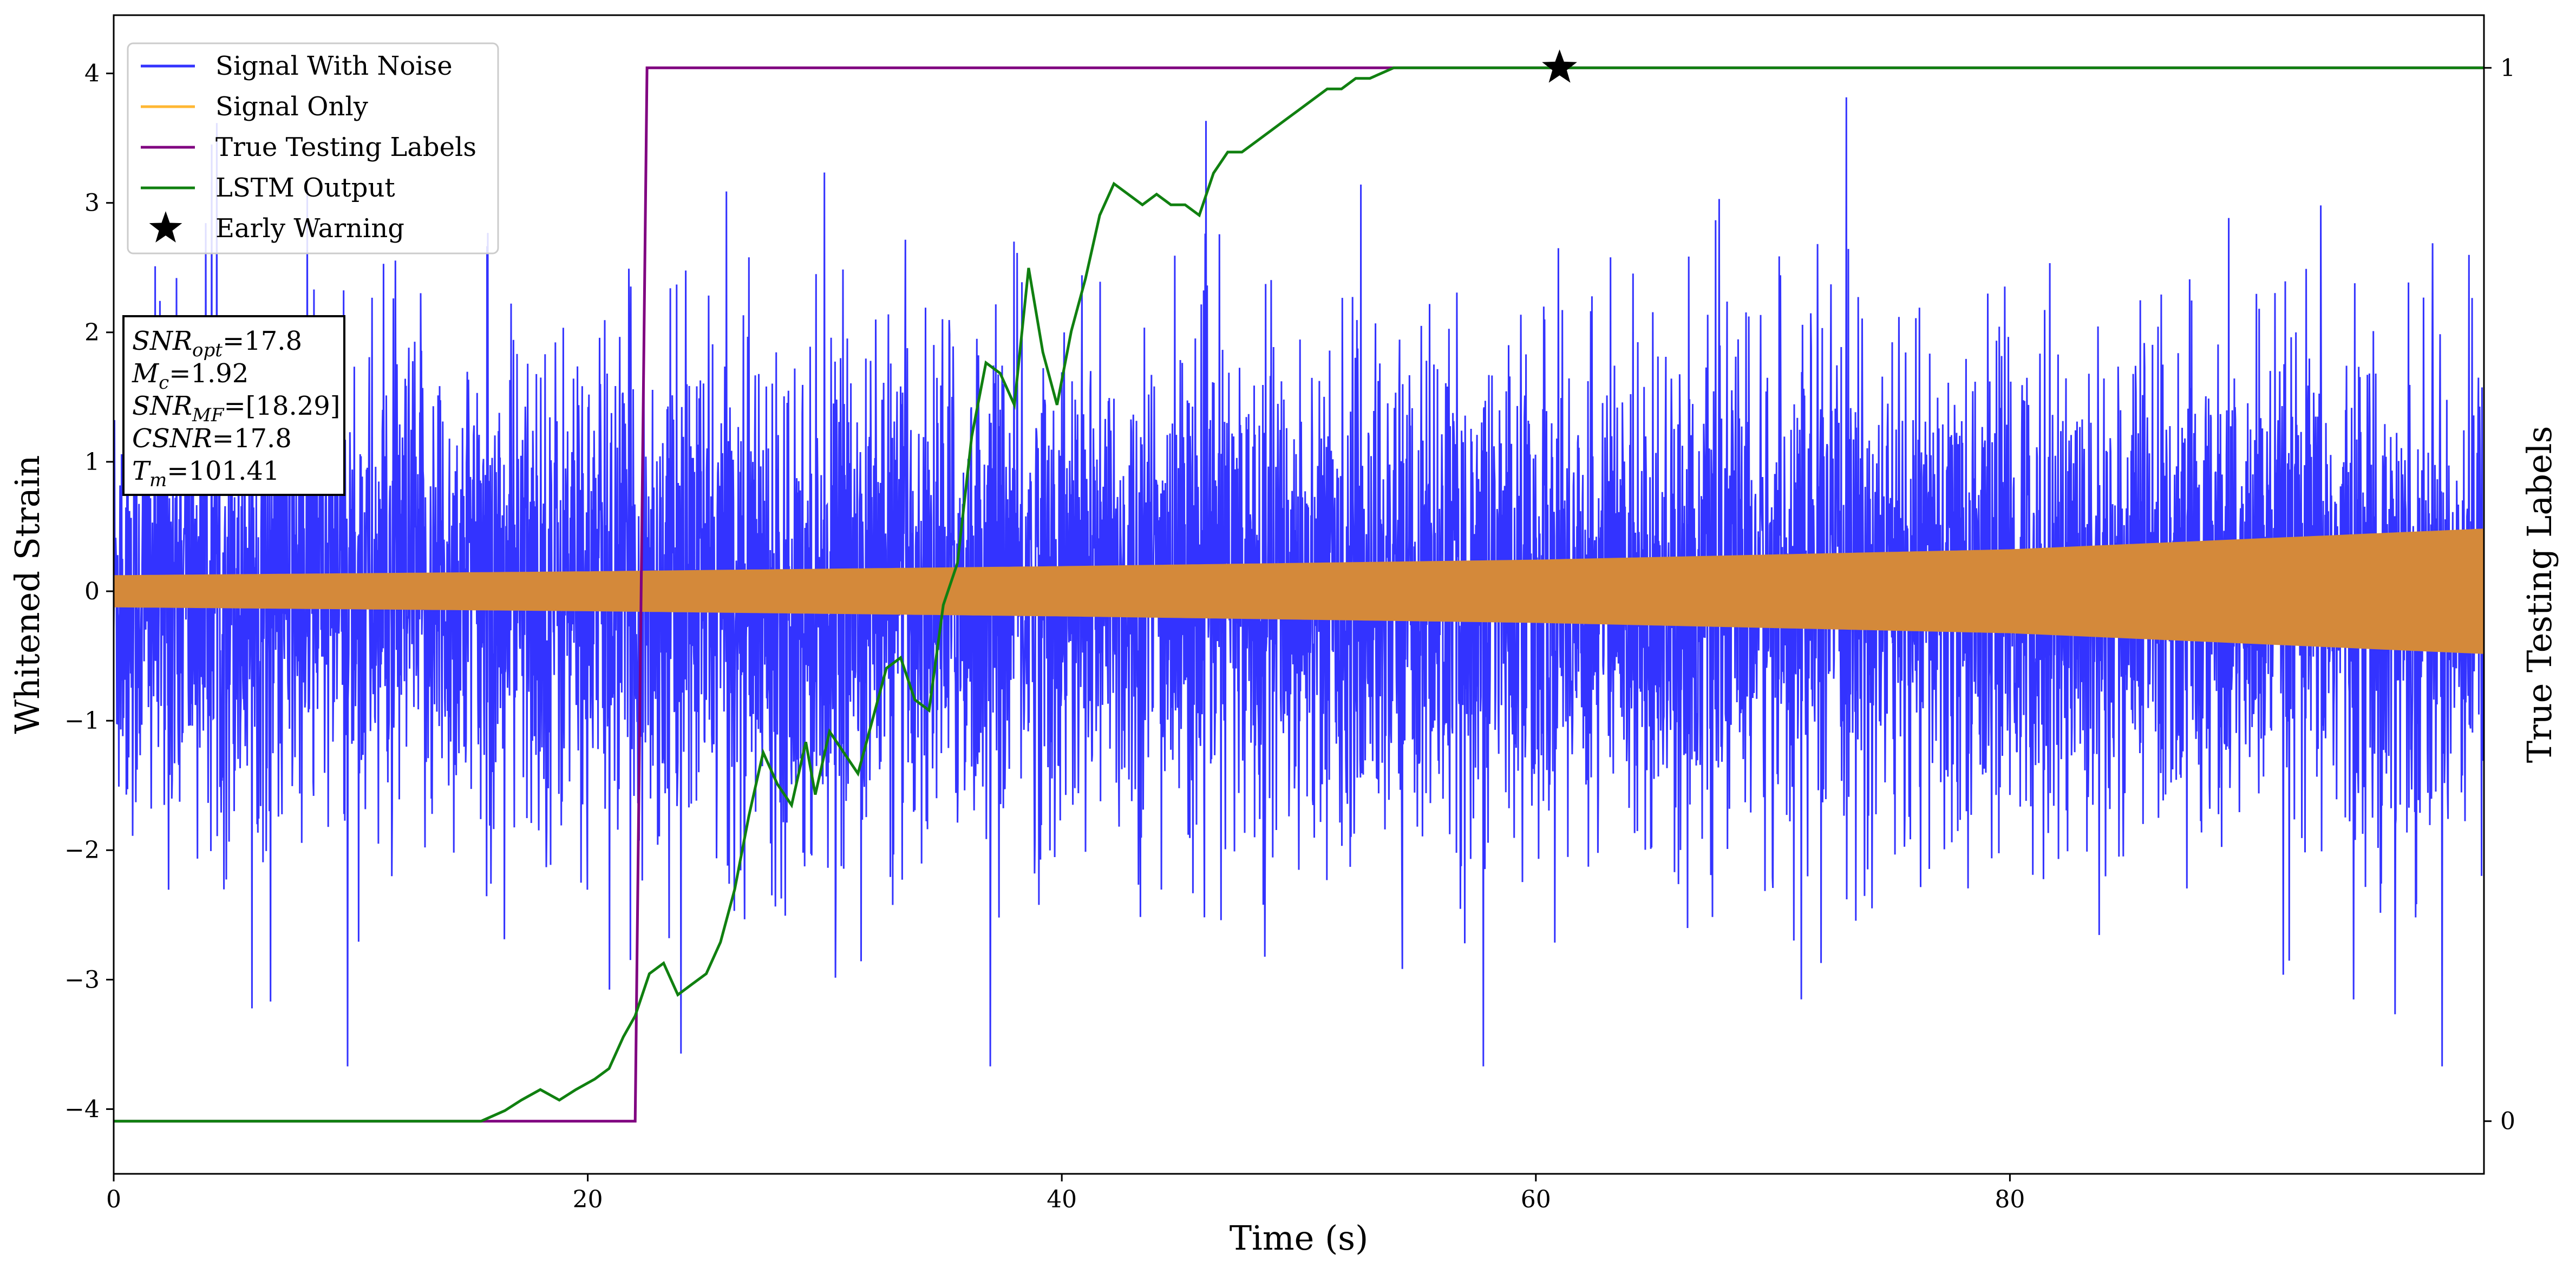 This screenshot has height=1274, width=2576. Describe the element at coordinates (2010, 1199) in the screenshot. I see `x-tick-label: 80` at that location.